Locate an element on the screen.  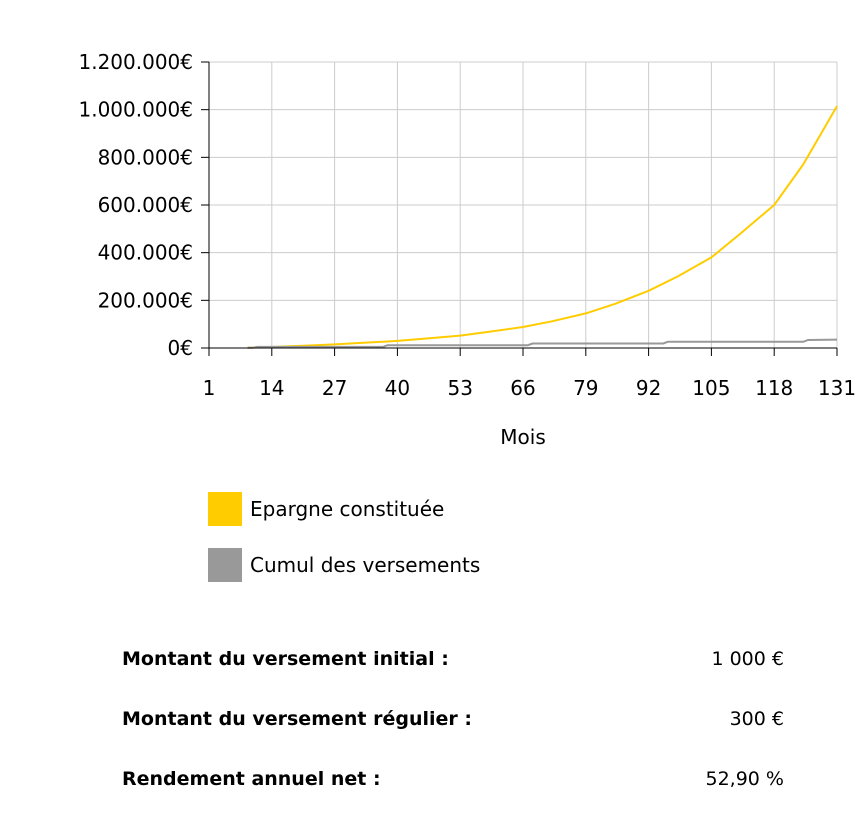
x-tick-label: 53 is located at coordinates (459, 388).